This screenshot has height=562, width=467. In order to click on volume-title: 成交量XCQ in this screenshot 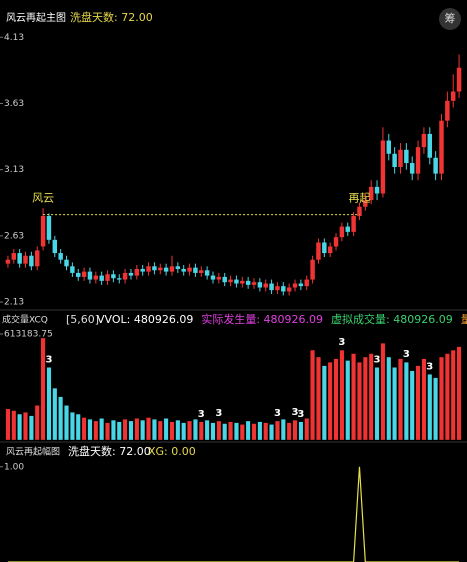, I will do `click(25, 320)`.